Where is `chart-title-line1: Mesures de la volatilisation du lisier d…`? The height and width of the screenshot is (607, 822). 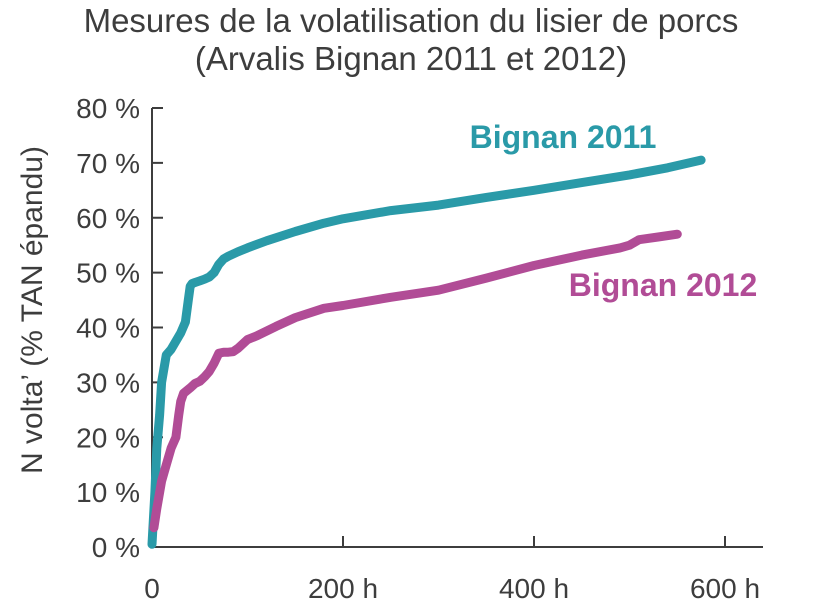 chart-title-line1: Mesures de la volatilisation du lisier d… is located at coordinates (411, 20).